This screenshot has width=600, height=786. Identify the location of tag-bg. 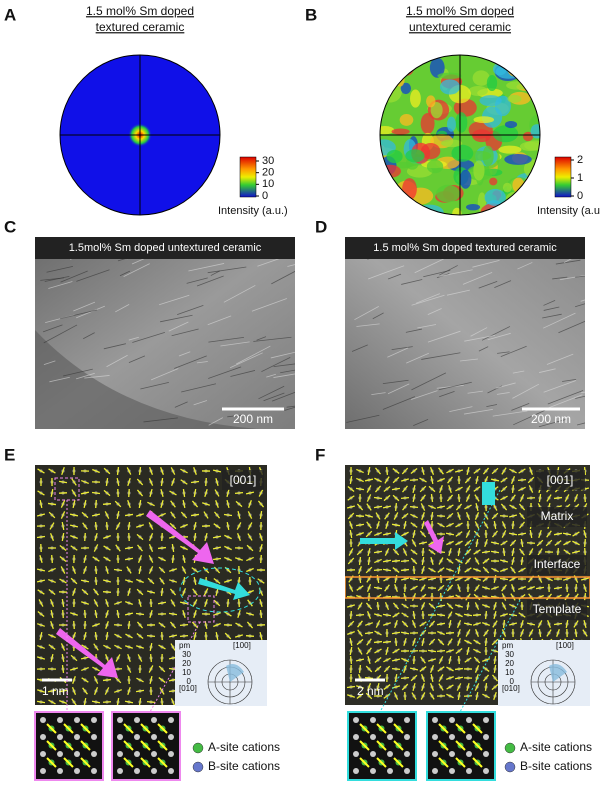
(557, 517).